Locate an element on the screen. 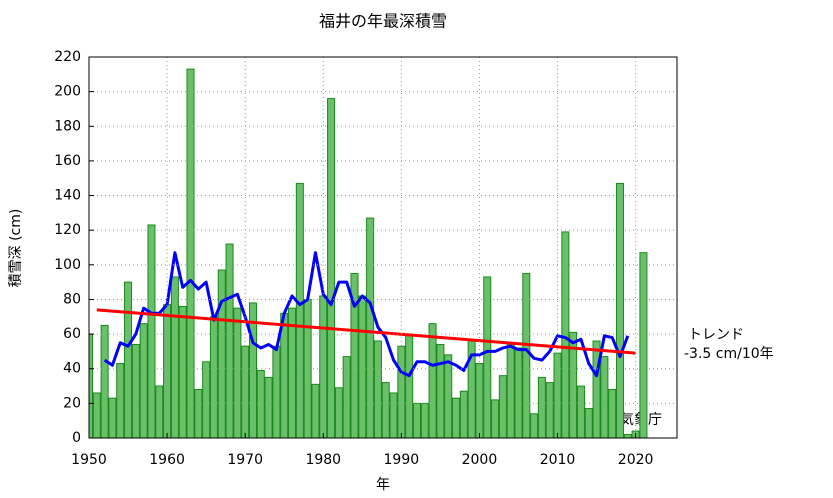 This screenshot has width=833, height=498. y-tick-label: 80 is located at coordinates (72, 299).